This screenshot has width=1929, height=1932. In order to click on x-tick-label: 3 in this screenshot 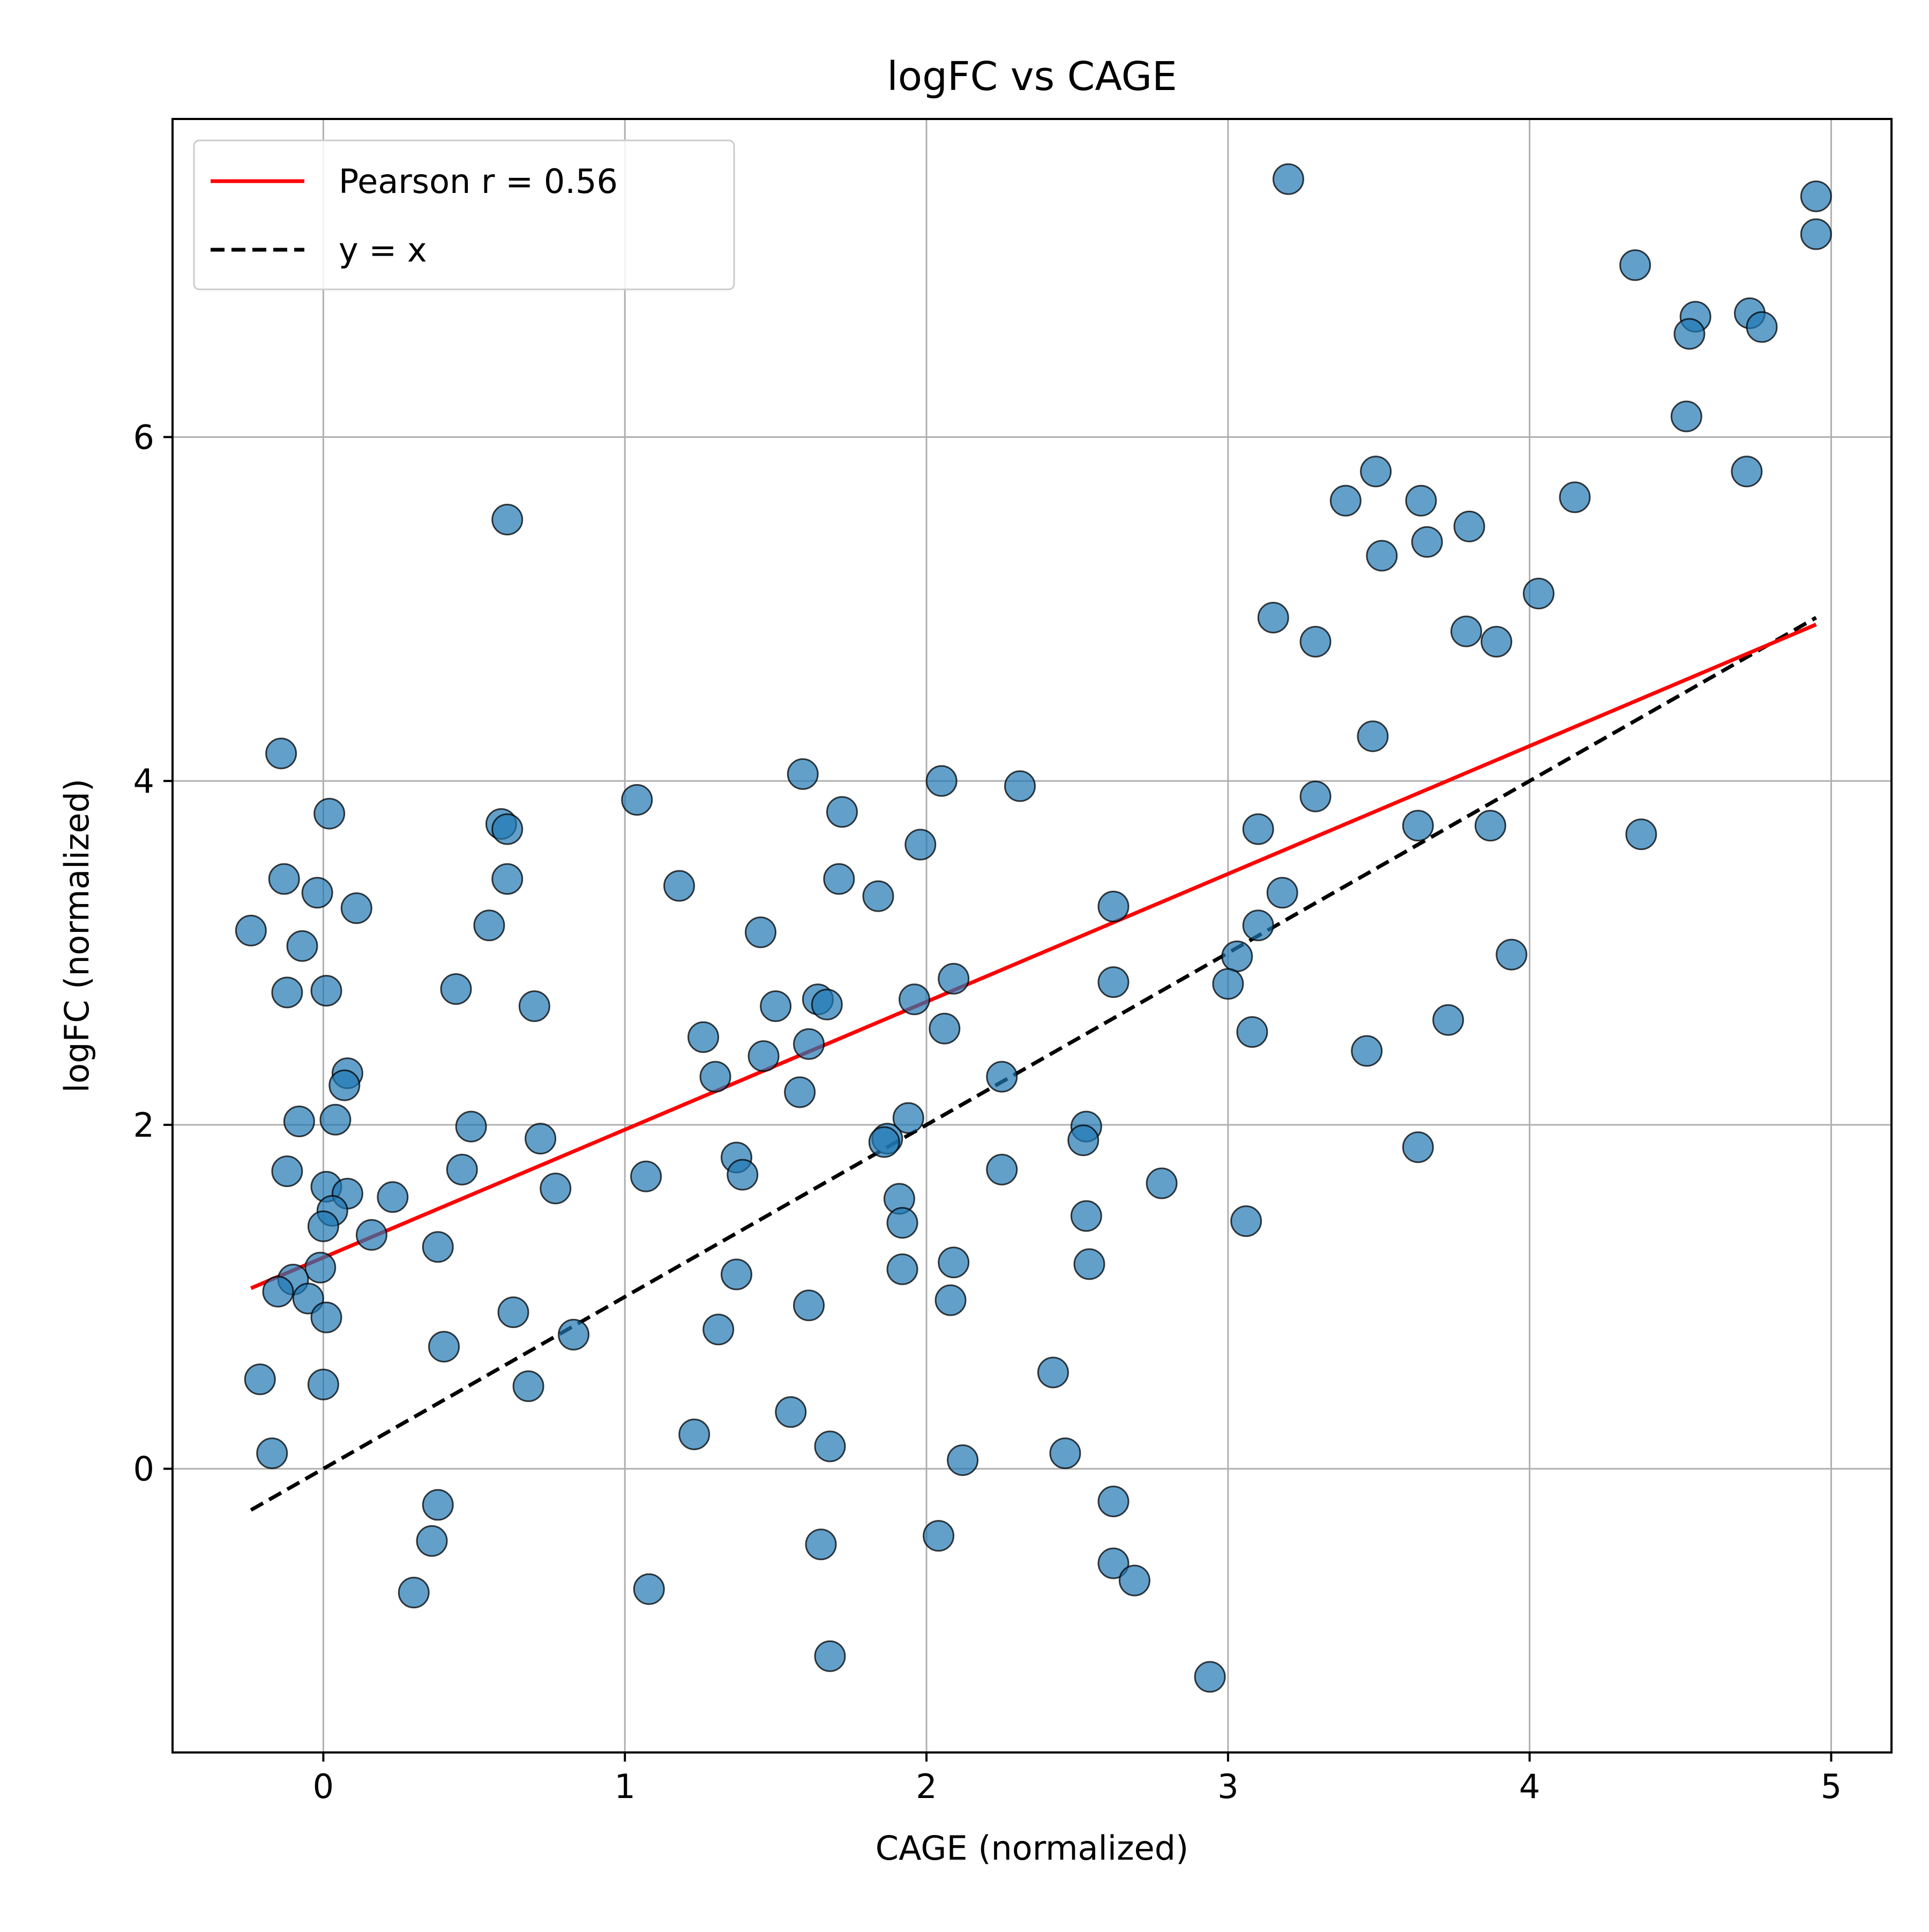, I will do `click(1227, 1786)`.